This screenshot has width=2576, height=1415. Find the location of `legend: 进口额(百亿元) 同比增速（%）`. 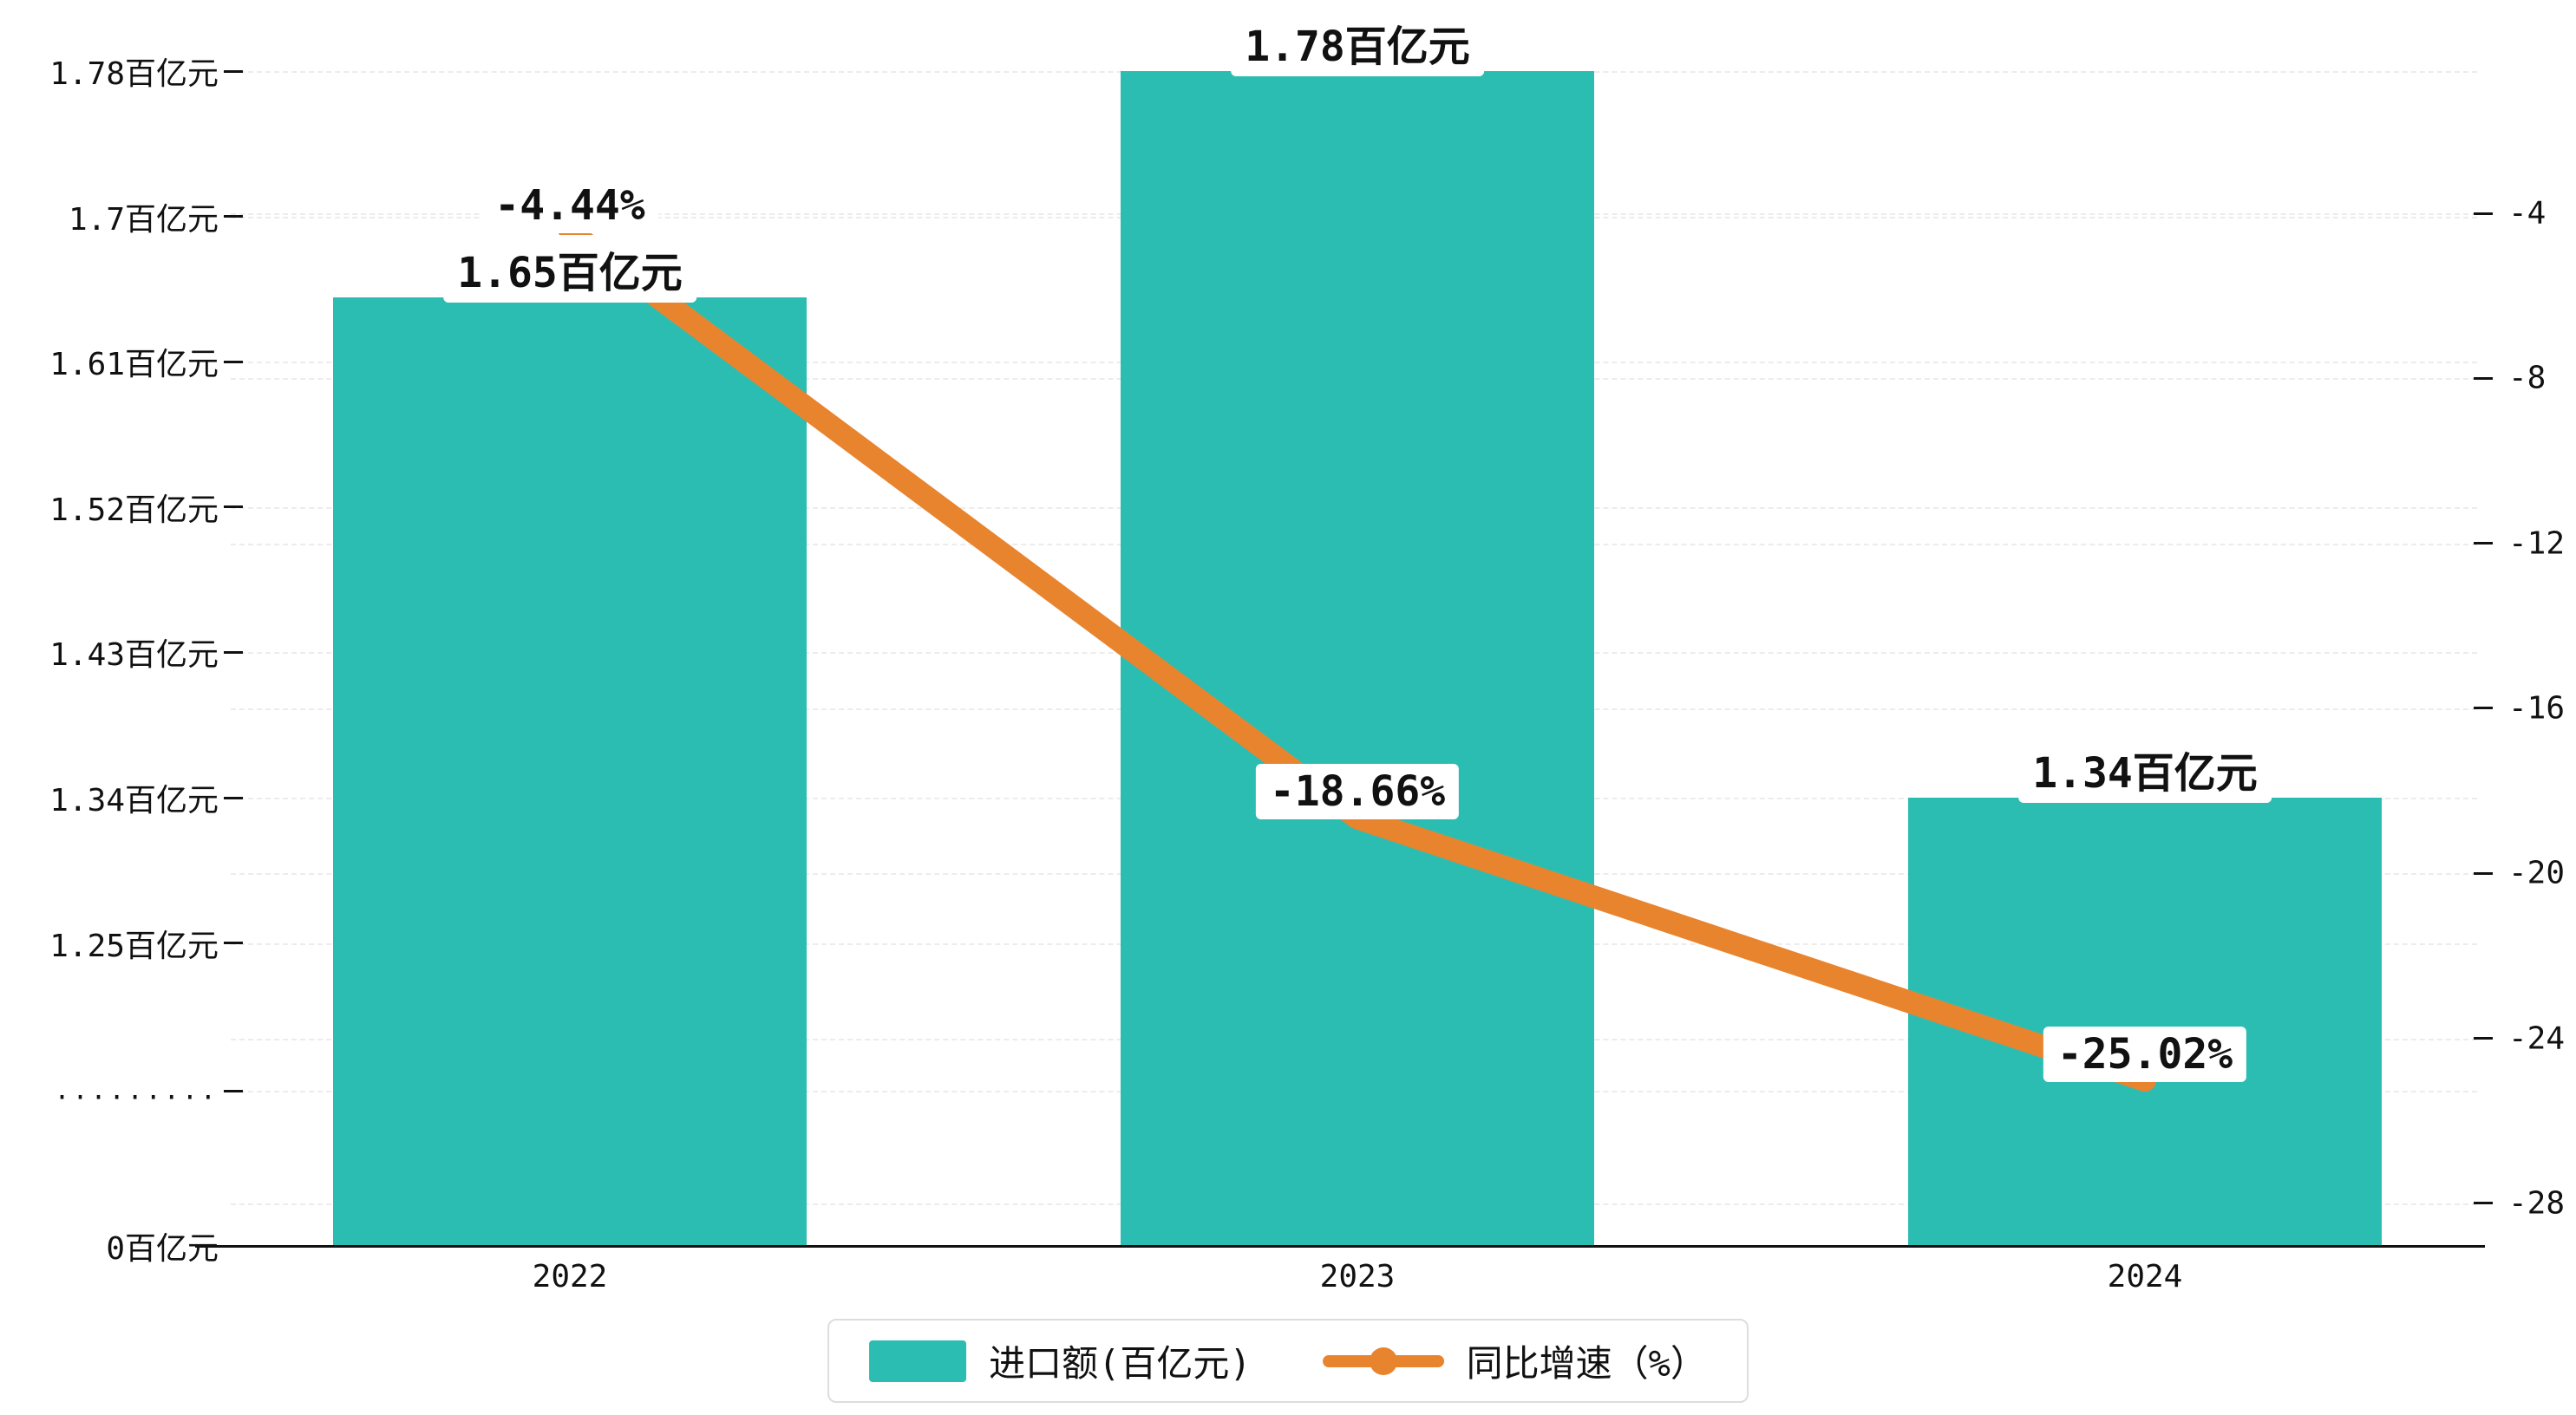

legend: 进口额(百亿元) 同比增速（%） is located at coordinates (1288, 1361).